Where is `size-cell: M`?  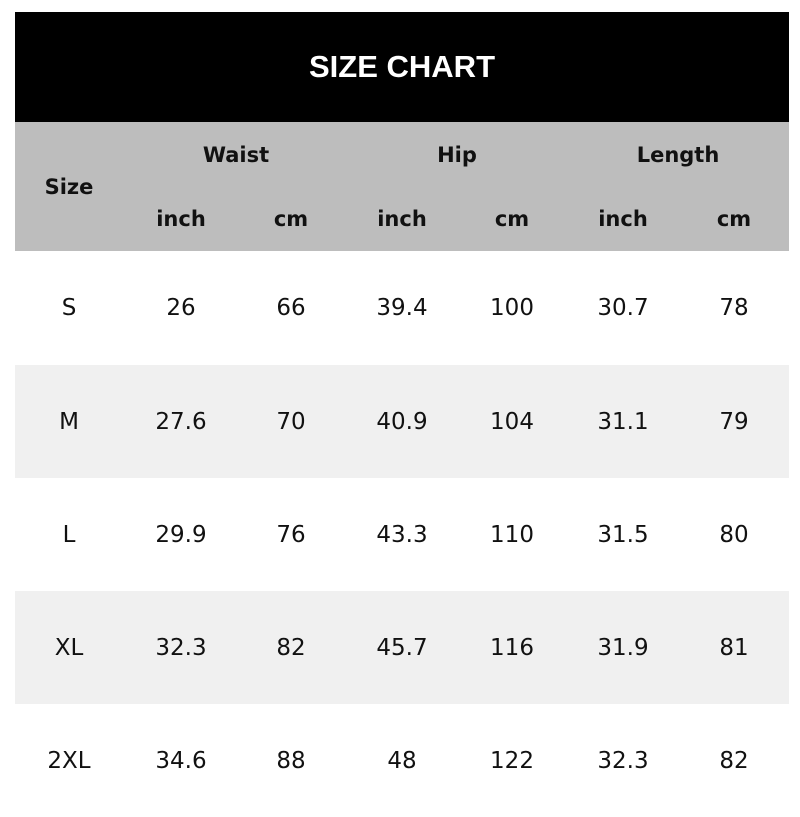
size-cell: M is located at coordinates (69, 421).